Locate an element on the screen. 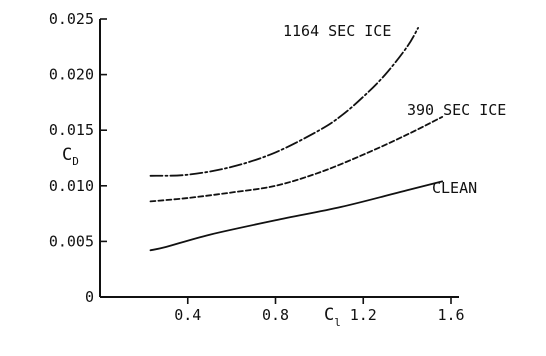 This screenshot has height=356, width=546. y-axis-label: CD is located at coordinates (70, 156).